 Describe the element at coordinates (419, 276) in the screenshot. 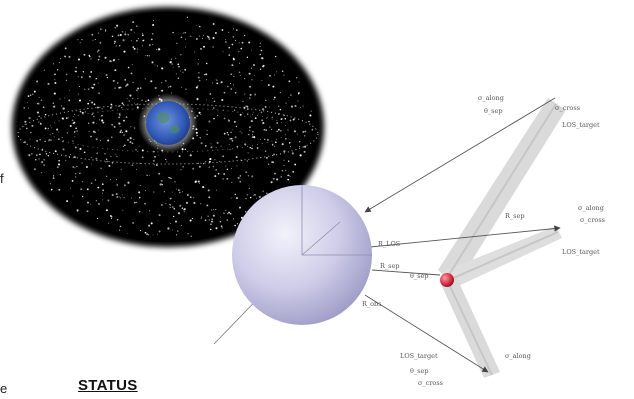

I see `label-sphere-3: θ_sep` at that location.